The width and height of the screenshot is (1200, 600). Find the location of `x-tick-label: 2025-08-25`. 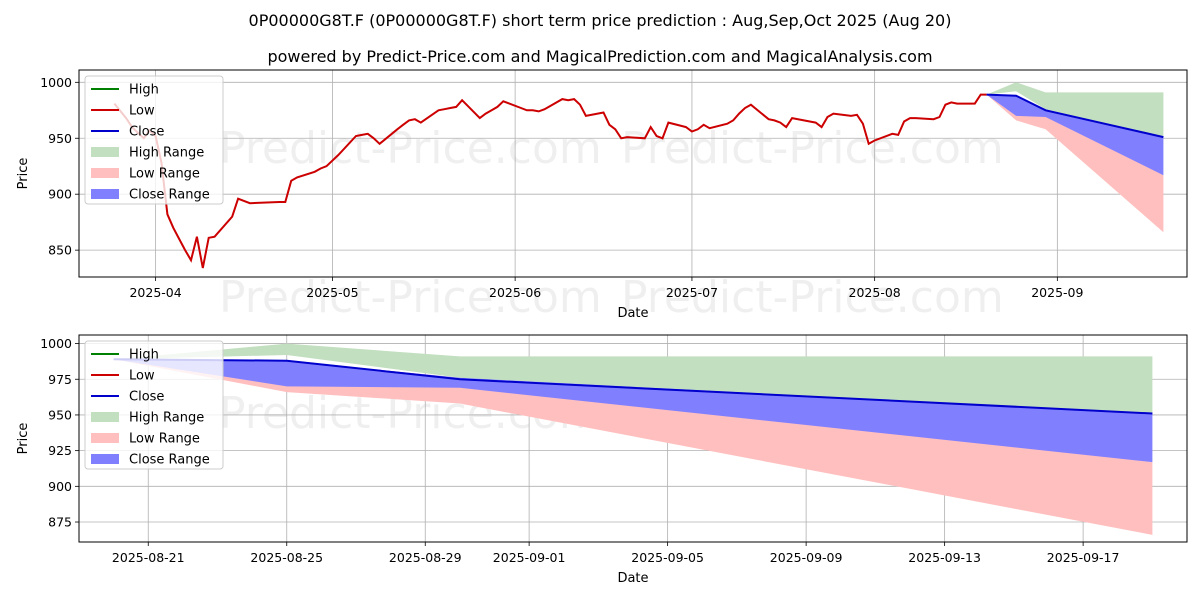

x-tick-label: 2025-08-25 is located at coordinates (286, 557).